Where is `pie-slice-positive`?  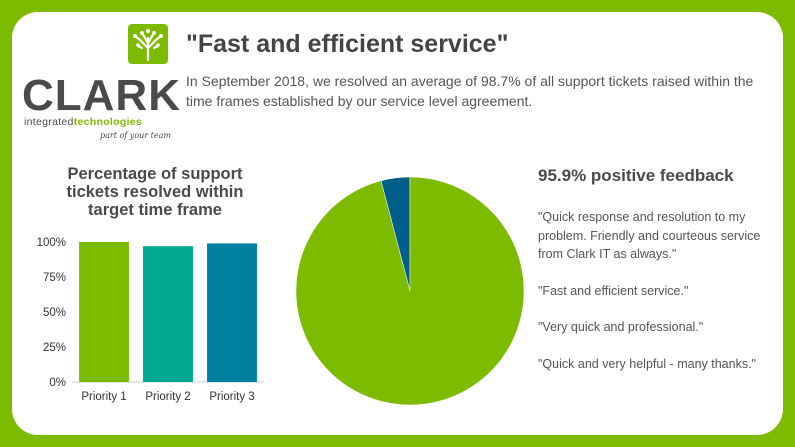
pie-slice-positive is located at coordinates (410, 291).